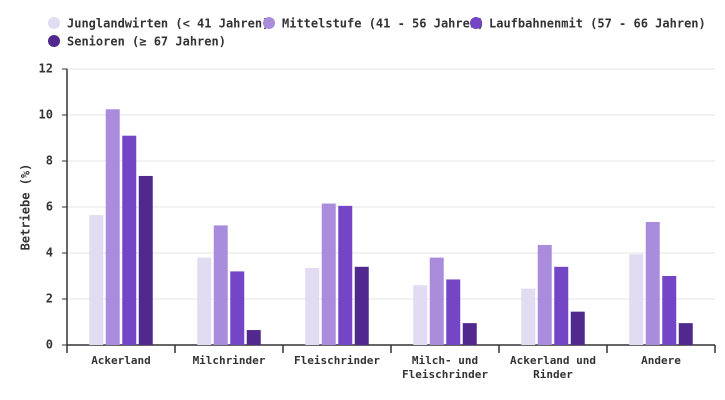 The image size is (725, 400). I want to click on y-tick-label: 4, so click(49, 253).